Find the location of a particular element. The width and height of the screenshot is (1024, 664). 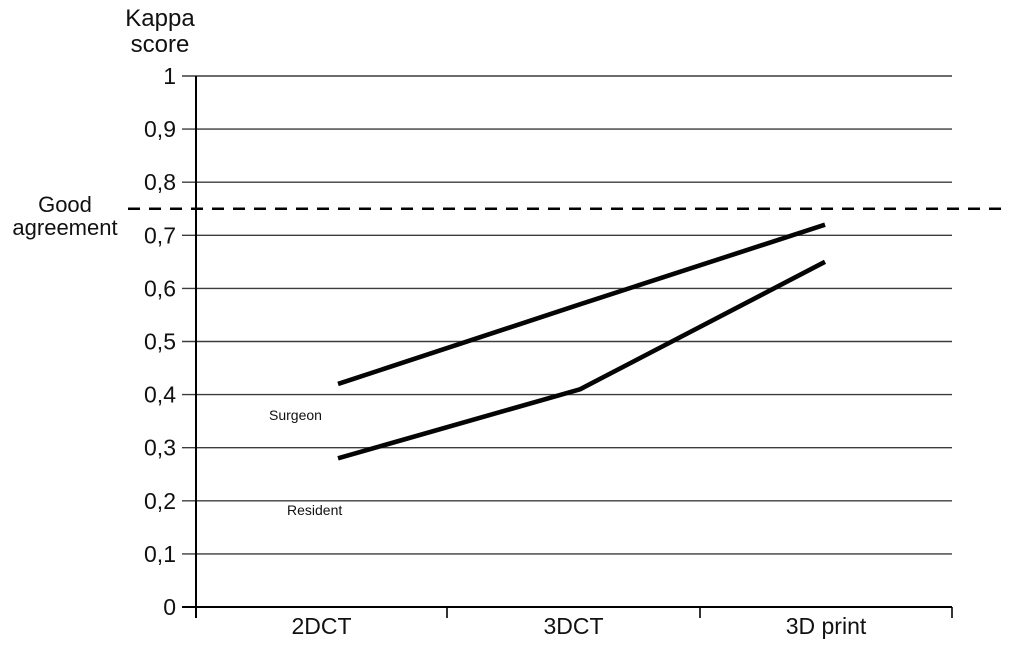

y-tick-label: 0,4 is located at coordinates (160, 395).